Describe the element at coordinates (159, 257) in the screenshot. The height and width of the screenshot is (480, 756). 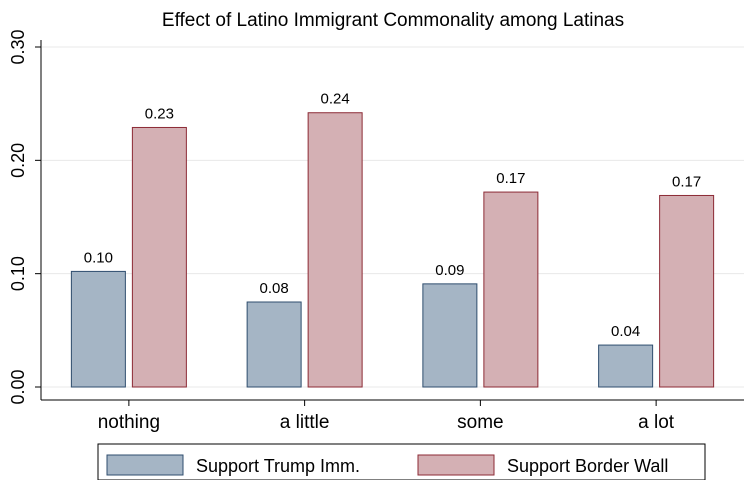
I see `bar-support-border-wall-nothing` at that location.